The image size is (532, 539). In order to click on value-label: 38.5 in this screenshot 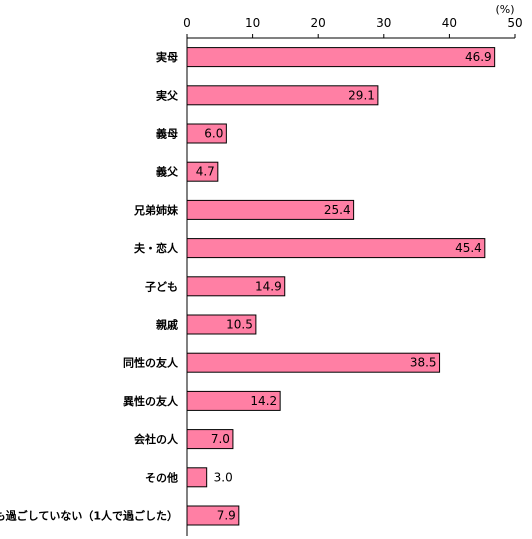, I will do `click(423, 363)`.